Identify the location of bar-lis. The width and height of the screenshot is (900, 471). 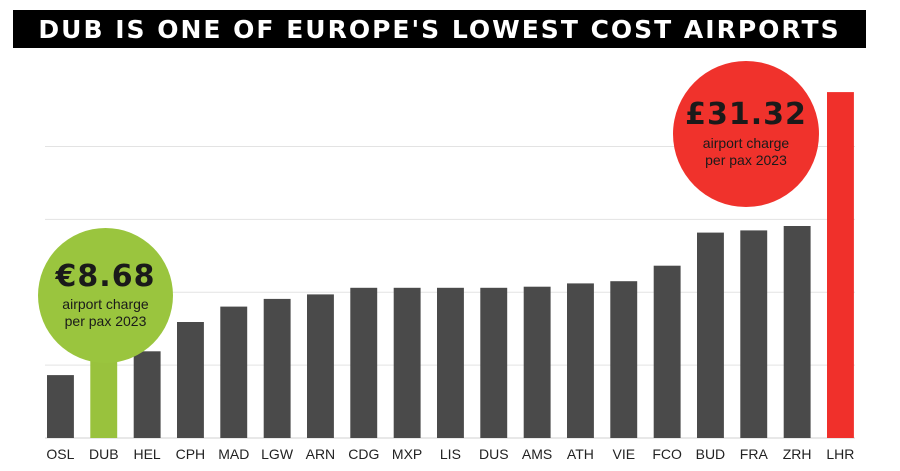
(450, 362).